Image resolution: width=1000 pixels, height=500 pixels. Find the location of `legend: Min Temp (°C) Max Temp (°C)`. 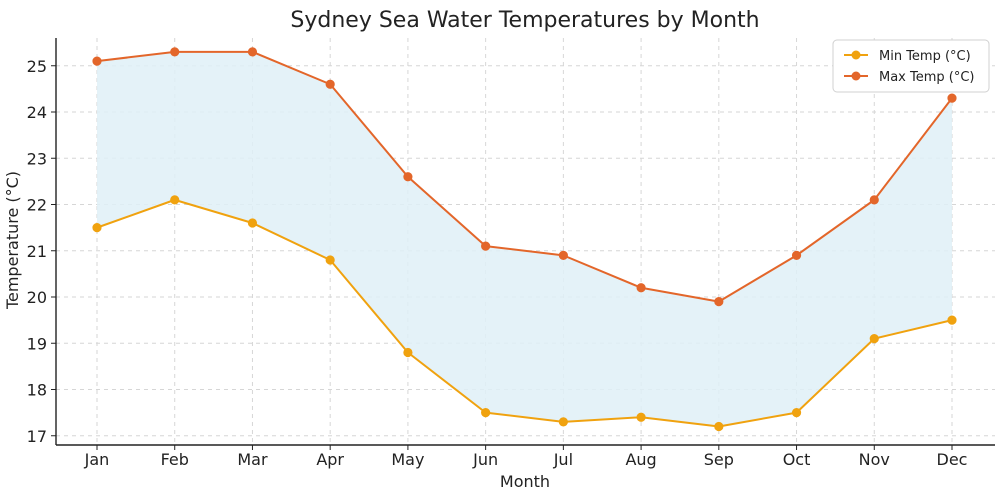

legend: Min Temp (°C) Max Temp (°C) is located at coordinates (911, 66).